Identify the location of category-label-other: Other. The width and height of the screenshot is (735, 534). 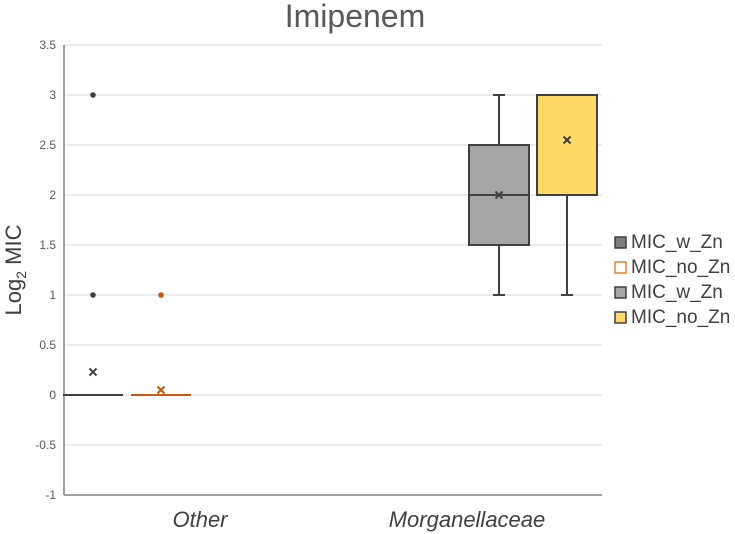
(200, 519).